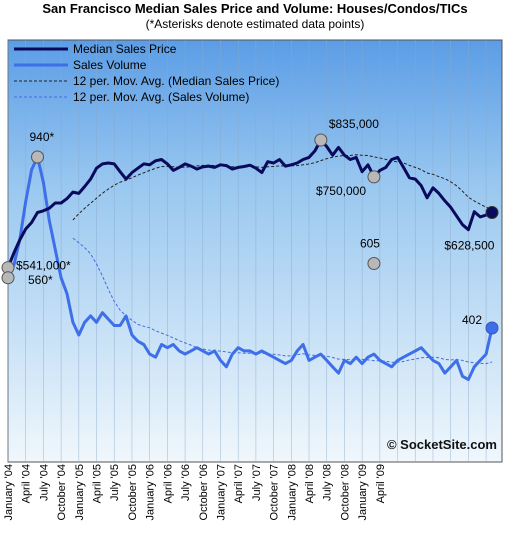 This screenshot has height=539, width=510. Describe the element at coordinates (275, 492) in the screenshot. I see `x-tick-label: October '07` at that location.